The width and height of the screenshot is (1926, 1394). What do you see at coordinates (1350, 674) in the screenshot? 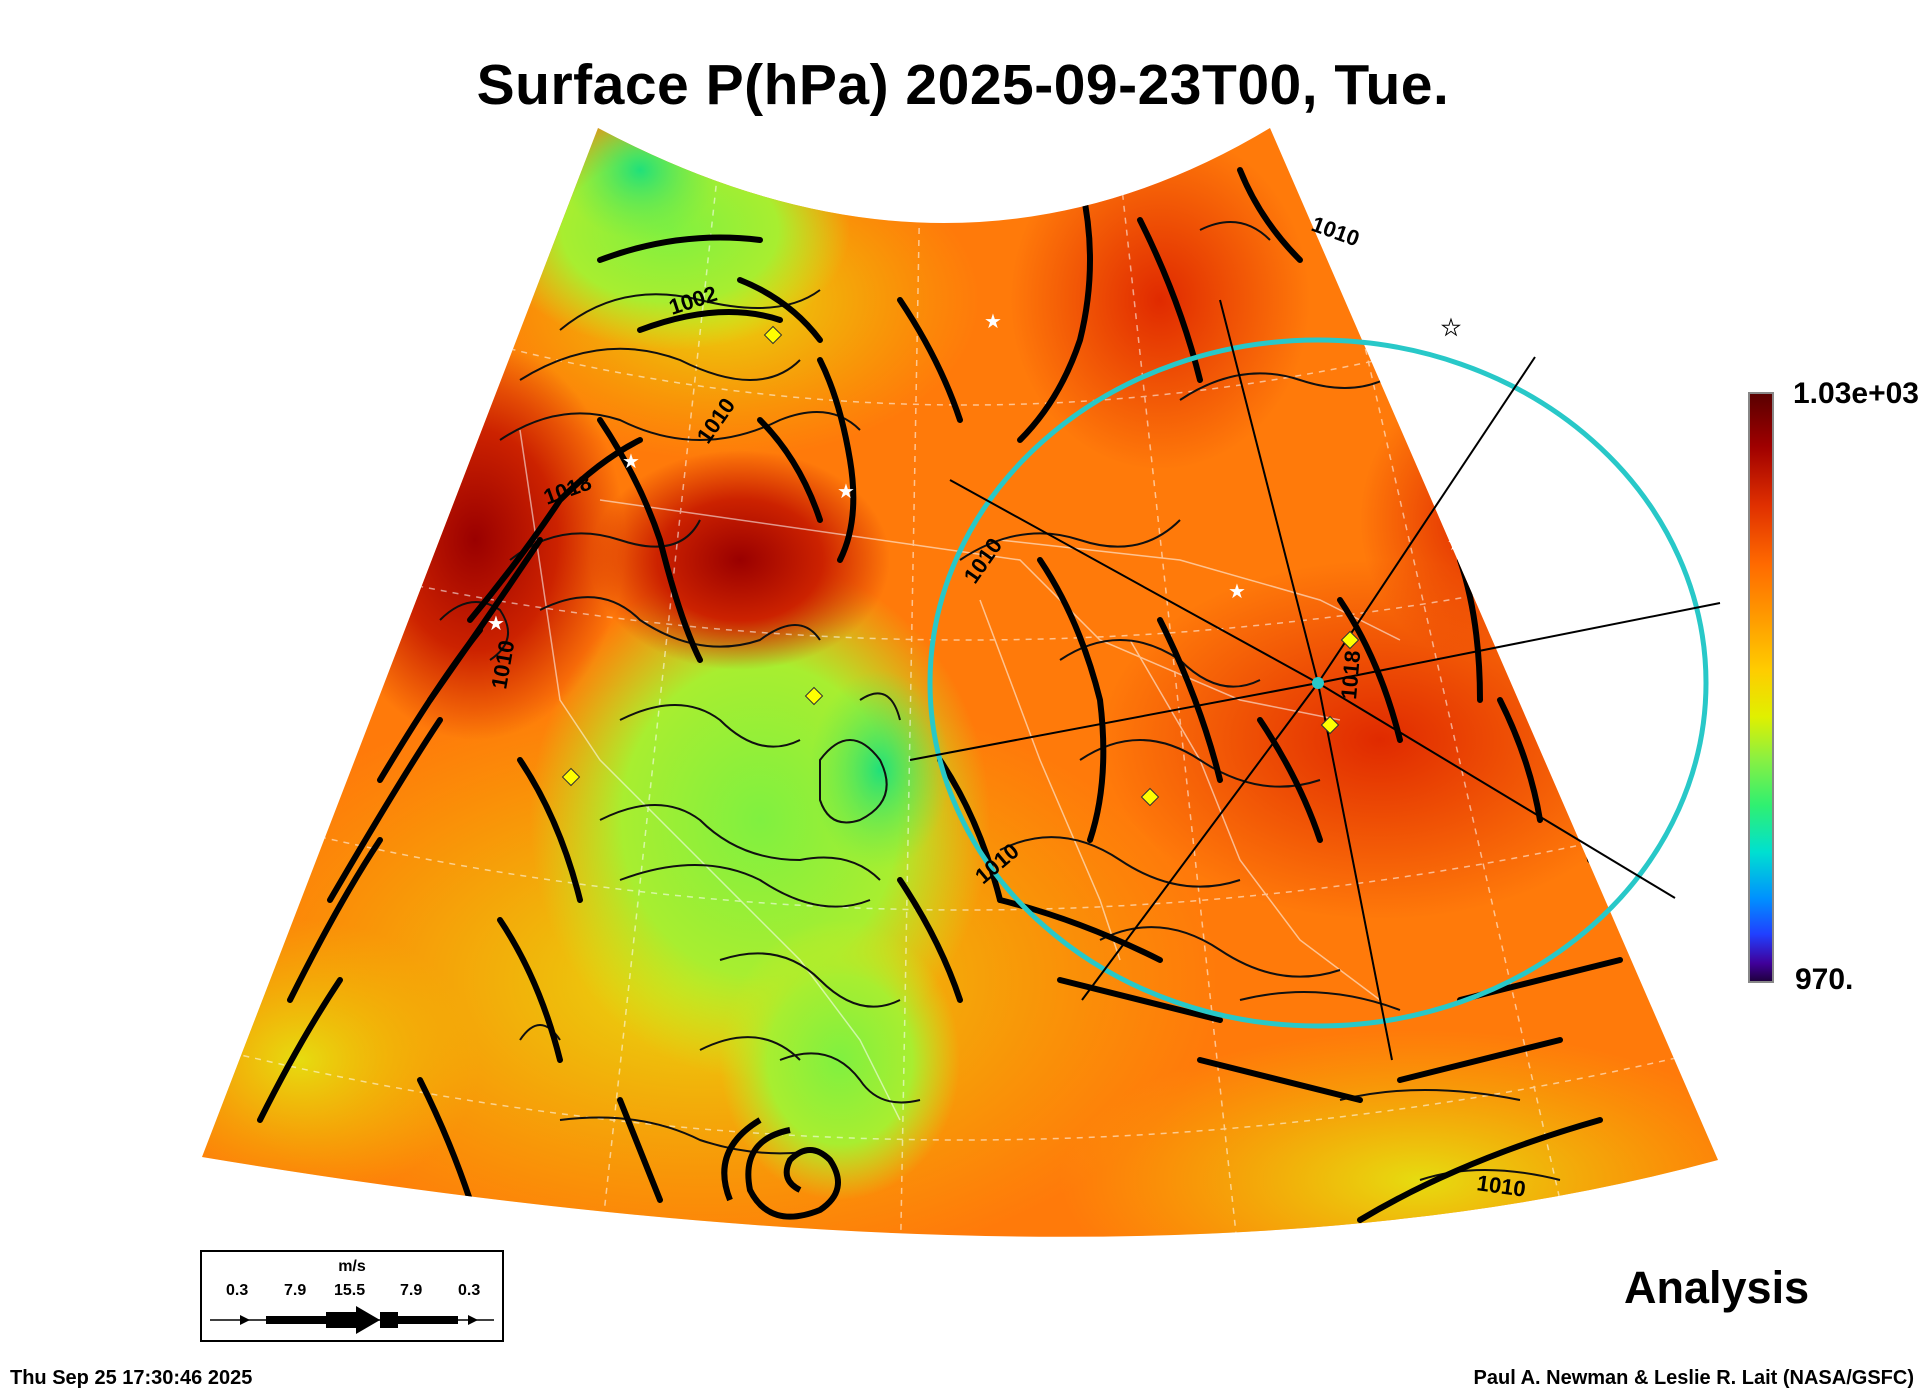
I see `contour-label: 1018` at bounding box center [1350, 674].